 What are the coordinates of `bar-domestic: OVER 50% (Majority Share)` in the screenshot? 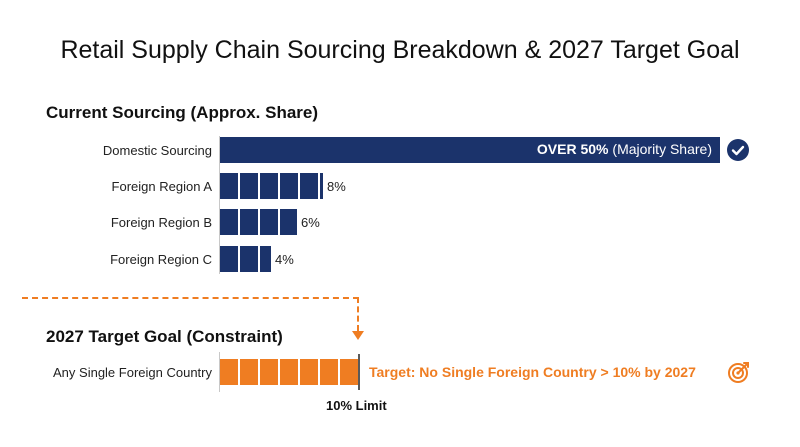 It's located at (470, 150).